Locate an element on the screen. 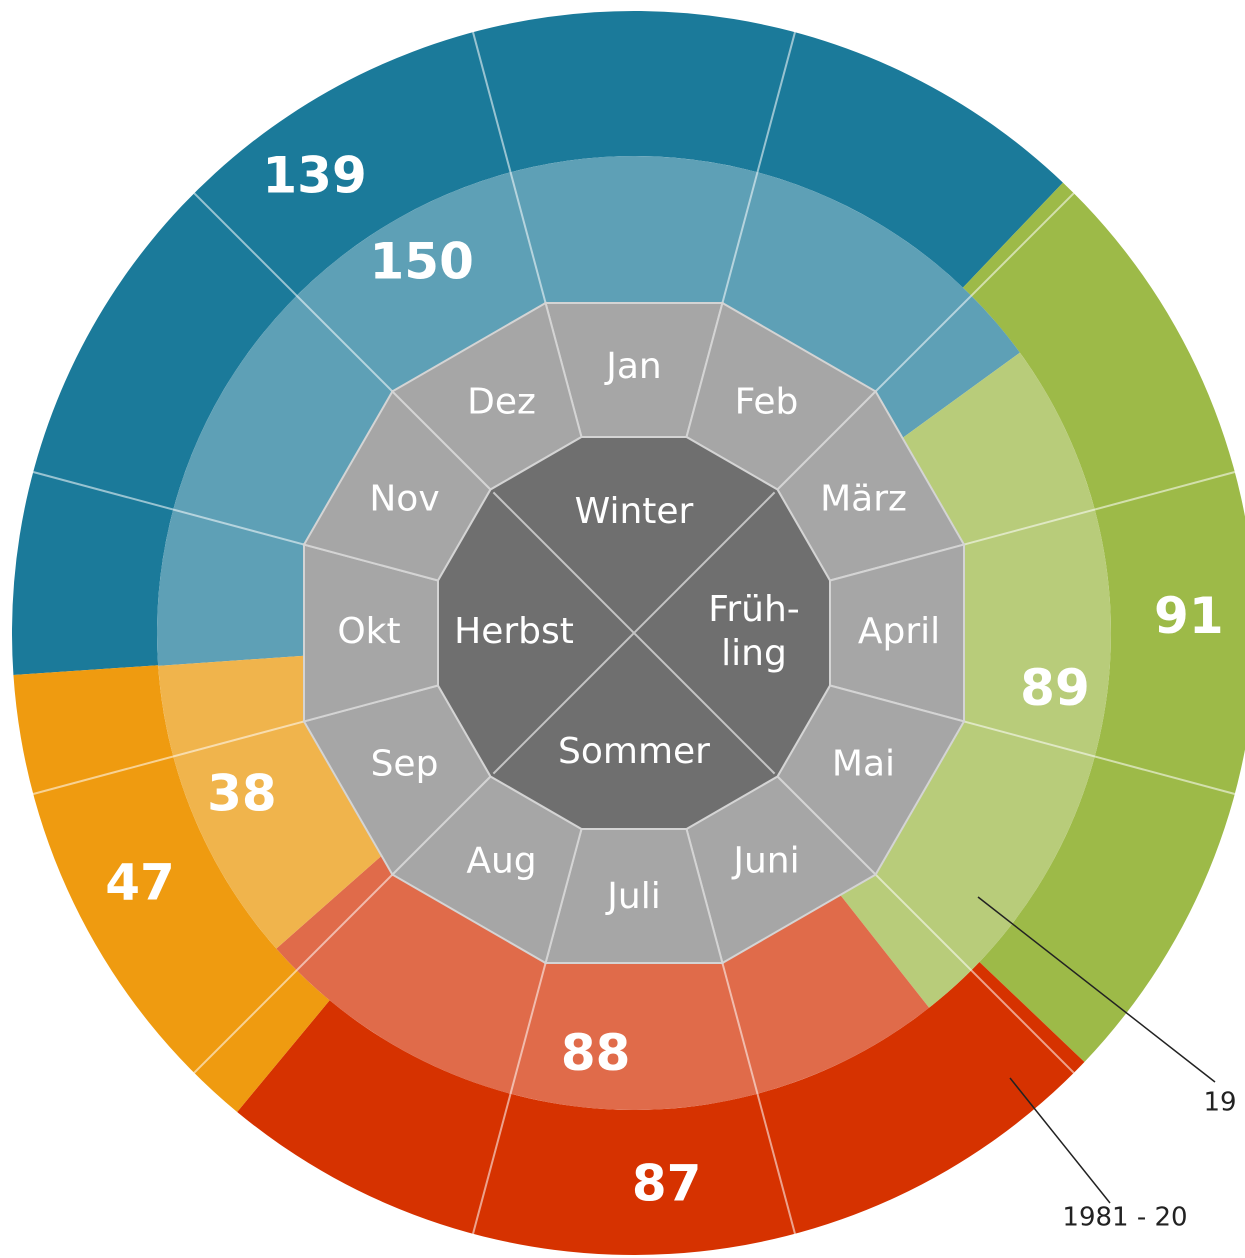 The height and width of the screenshot is (1258, 1245). value-label: 139 is located at coordinates (314, 176).